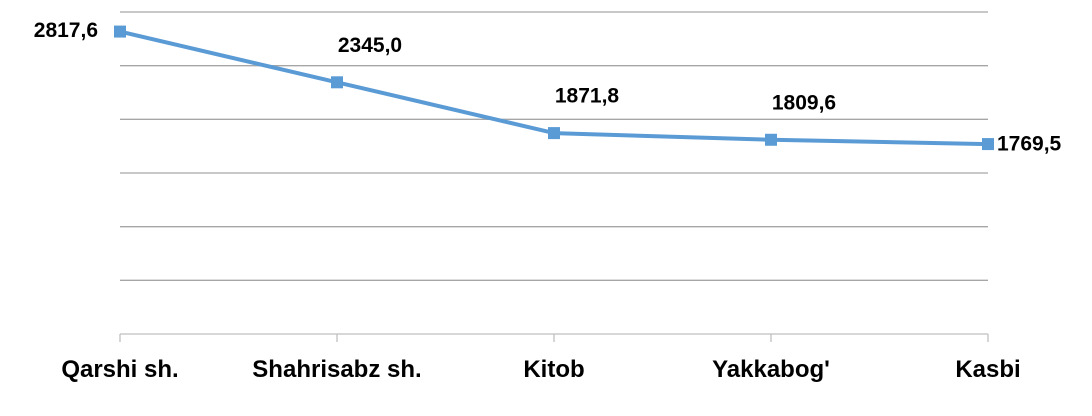  What do you see at coordinates (1029, 144) in the screenshot?
I see `data-label: 1769,5` at bounding box center [1029, 144].